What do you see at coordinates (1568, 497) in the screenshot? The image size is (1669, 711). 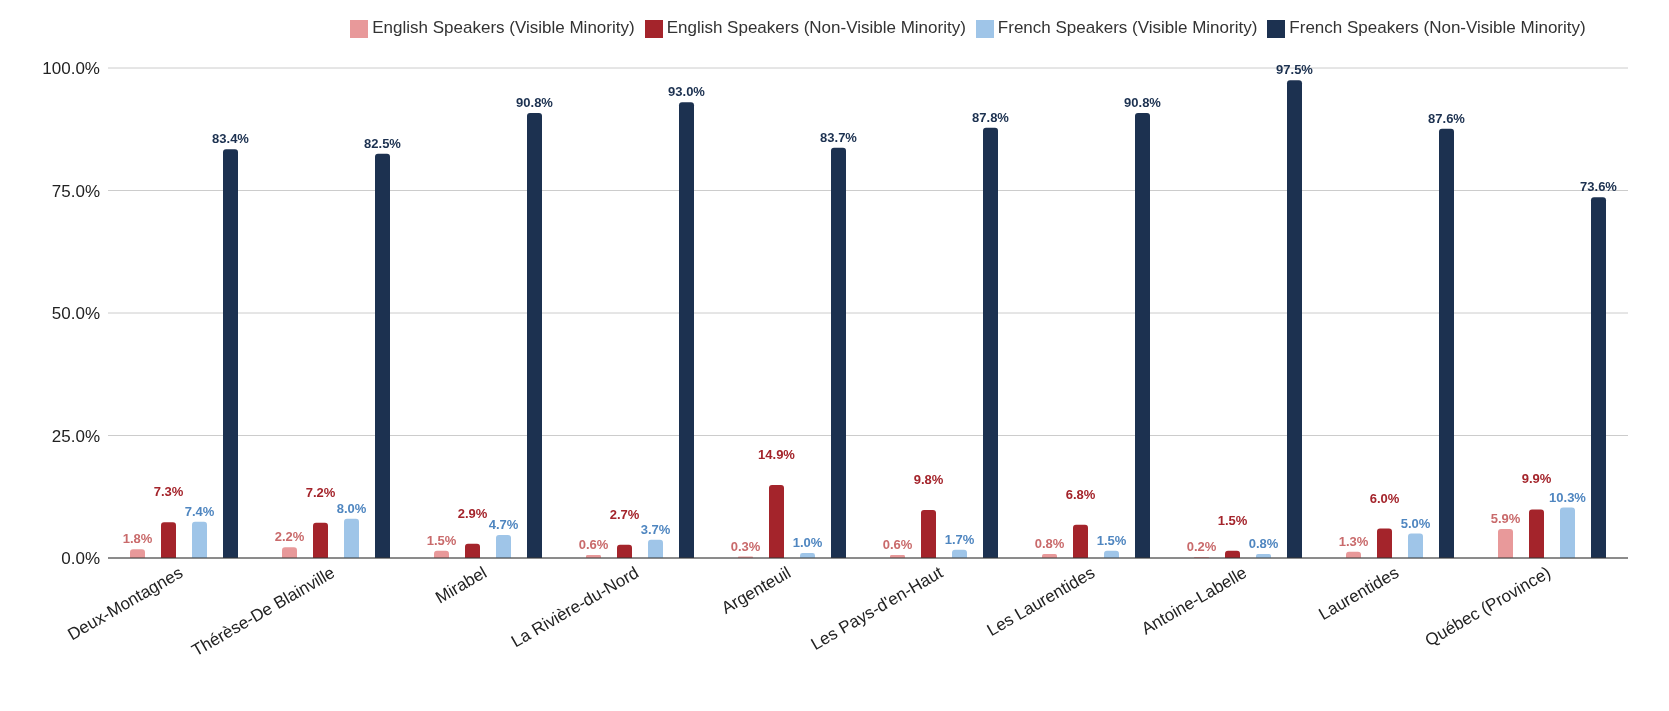 I see `data-label: 10.3%` at bounding box center [1568, 497].